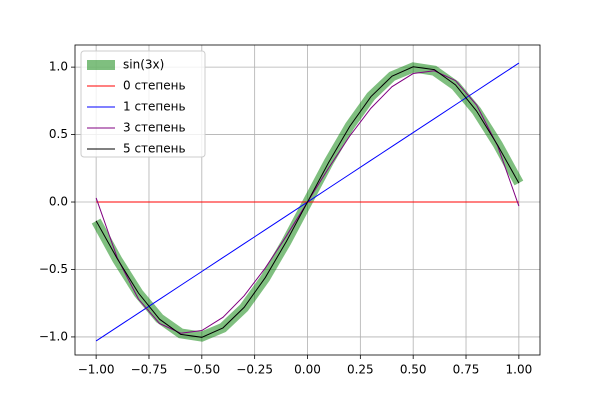  Describe the element at coordinates (201, 370) in the screenshot. I see `x-tick-label: −0.50` at that location.